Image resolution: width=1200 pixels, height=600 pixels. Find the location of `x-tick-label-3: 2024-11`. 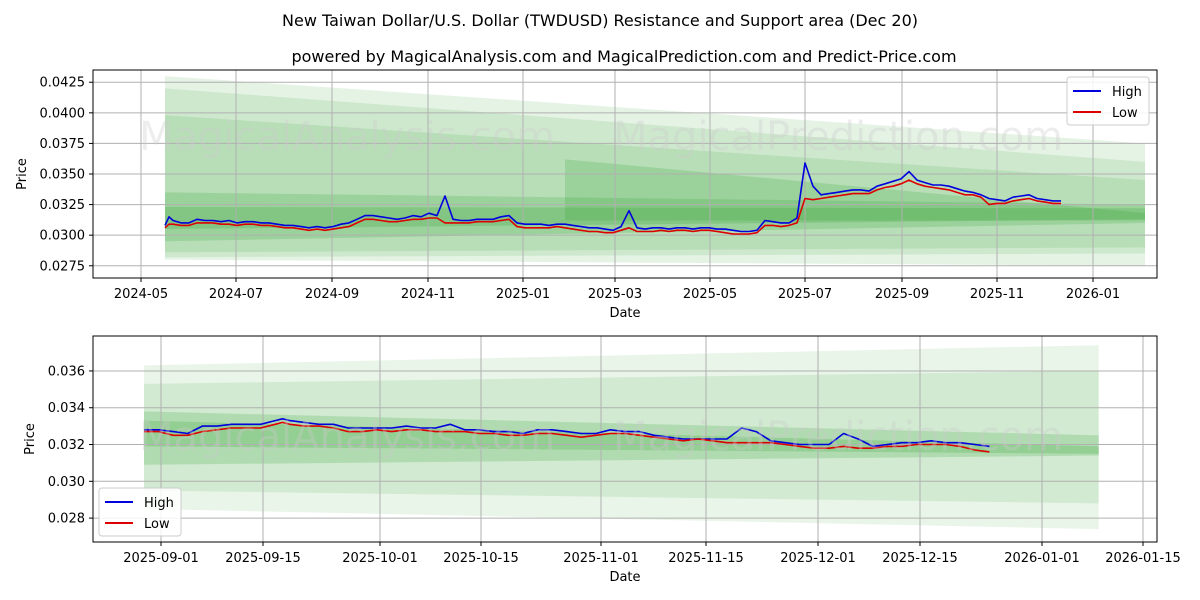

x-tick-label-3: 2024-11 is located at coordinates (428, 294).